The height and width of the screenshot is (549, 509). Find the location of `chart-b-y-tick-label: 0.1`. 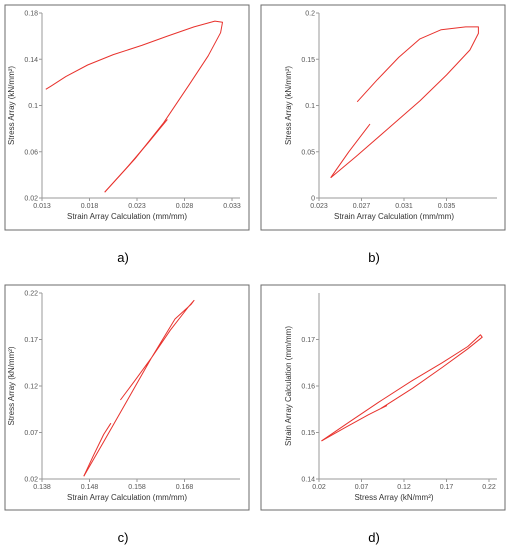

chart-b-y-tick-label: 0.1 is located at coordinates (310, 106).